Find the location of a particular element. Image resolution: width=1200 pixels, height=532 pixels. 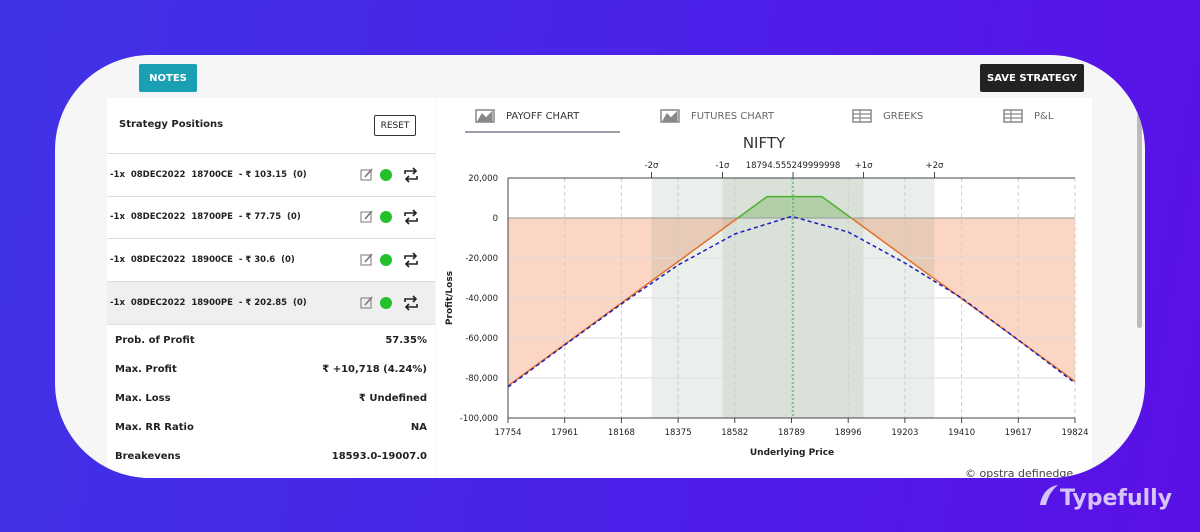

y-tick-label: -80,000 is located at coordinates (481, 379).